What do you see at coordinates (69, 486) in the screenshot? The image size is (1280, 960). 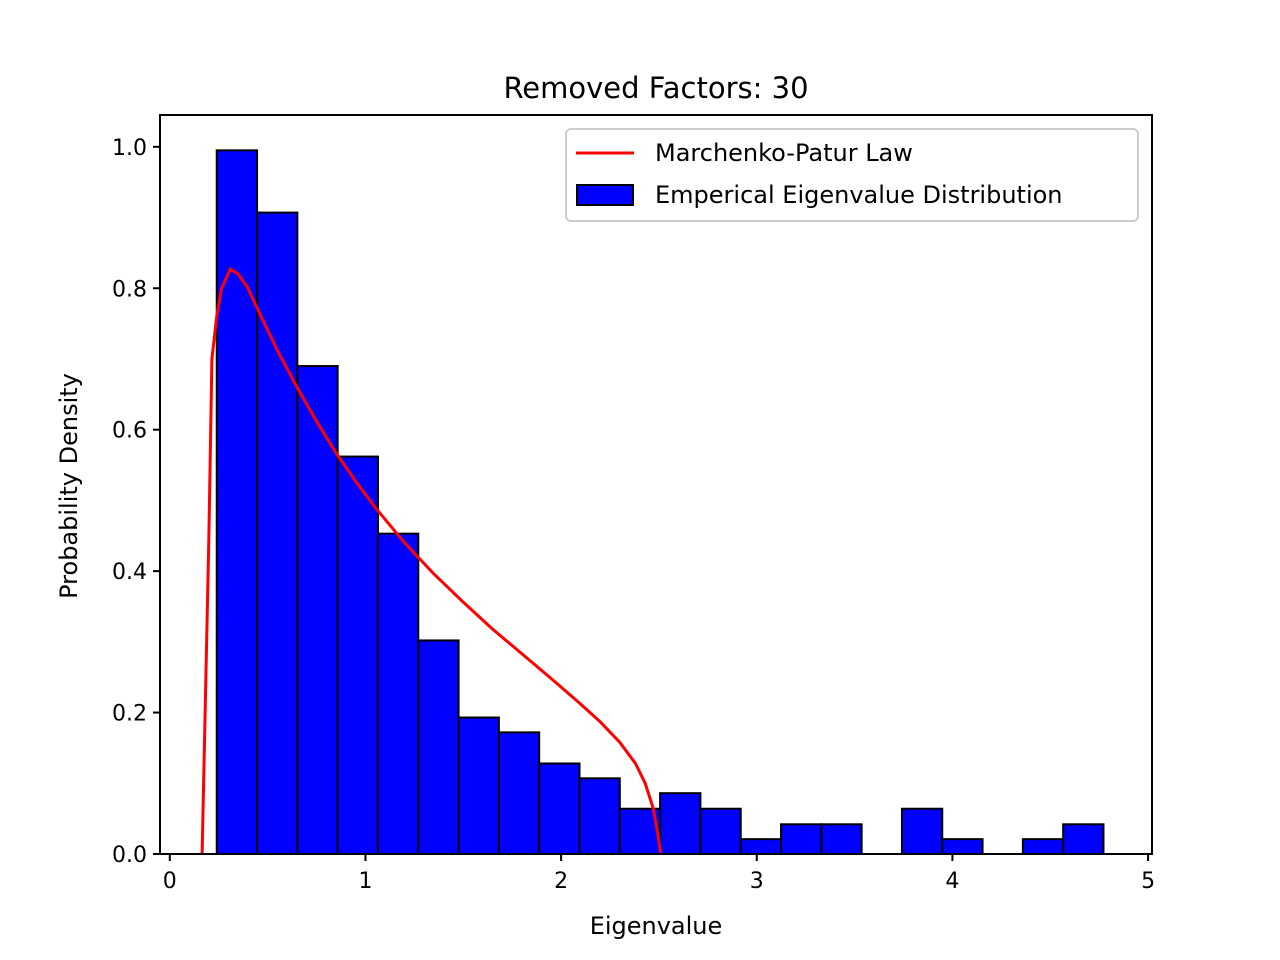 I see `y-axis-label: Probability Density` at bounding box center [69, 486].